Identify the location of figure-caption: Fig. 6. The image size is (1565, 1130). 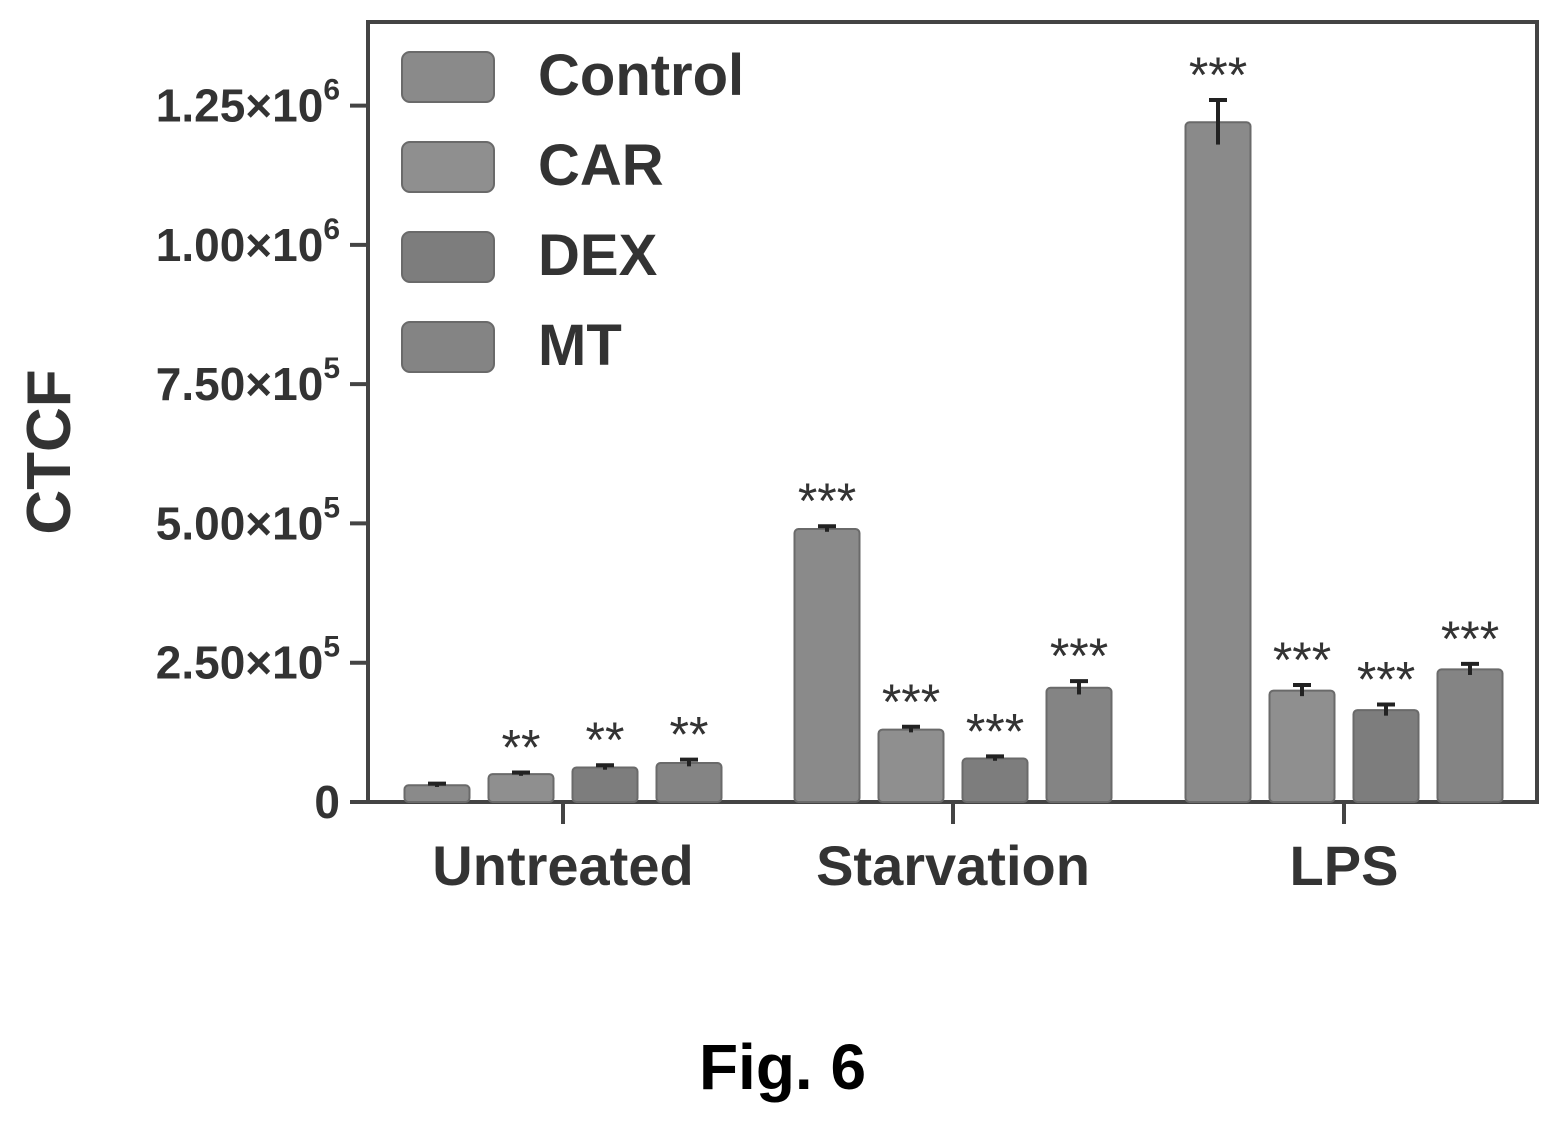
(782, 1067).